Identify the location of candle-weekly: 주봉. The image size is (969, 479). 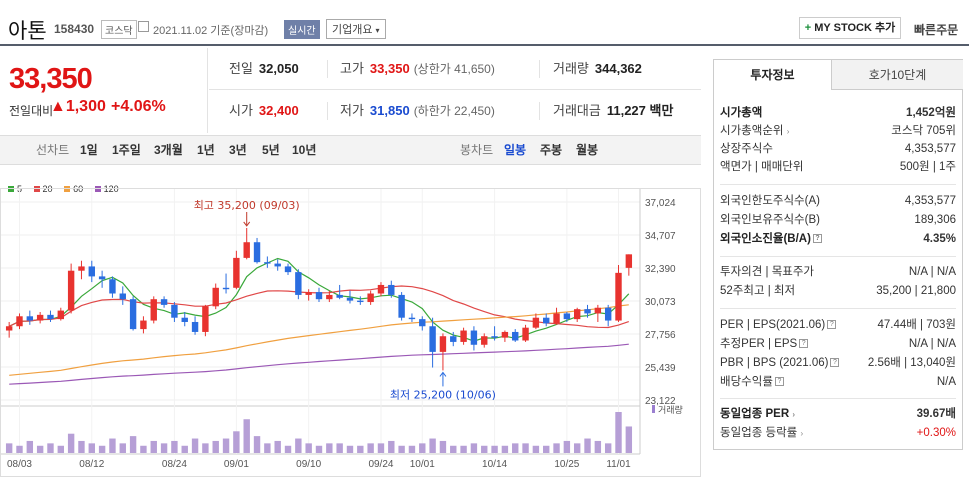
(551, 150).